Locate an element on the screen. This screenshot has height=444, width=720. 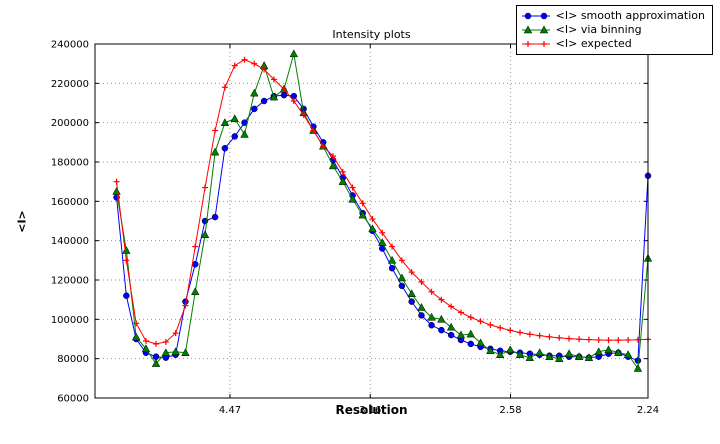
y-tick-label: 180000 is located at coordinates (70, 163).